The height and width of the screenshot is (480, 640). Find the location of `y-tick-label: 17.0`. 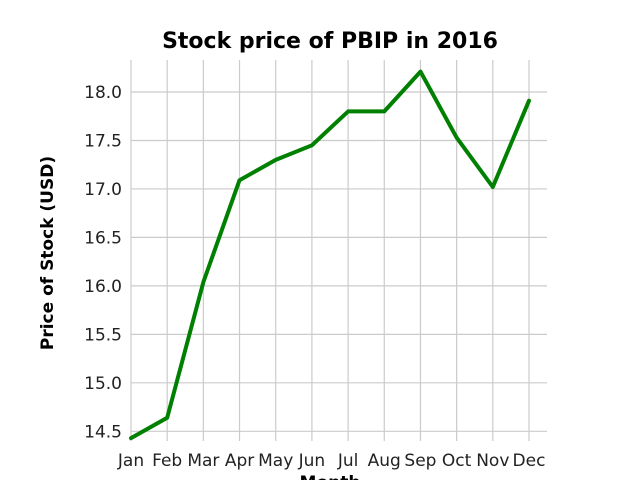

y-tick-label: 17.0 is located at coordinates (103, 190).